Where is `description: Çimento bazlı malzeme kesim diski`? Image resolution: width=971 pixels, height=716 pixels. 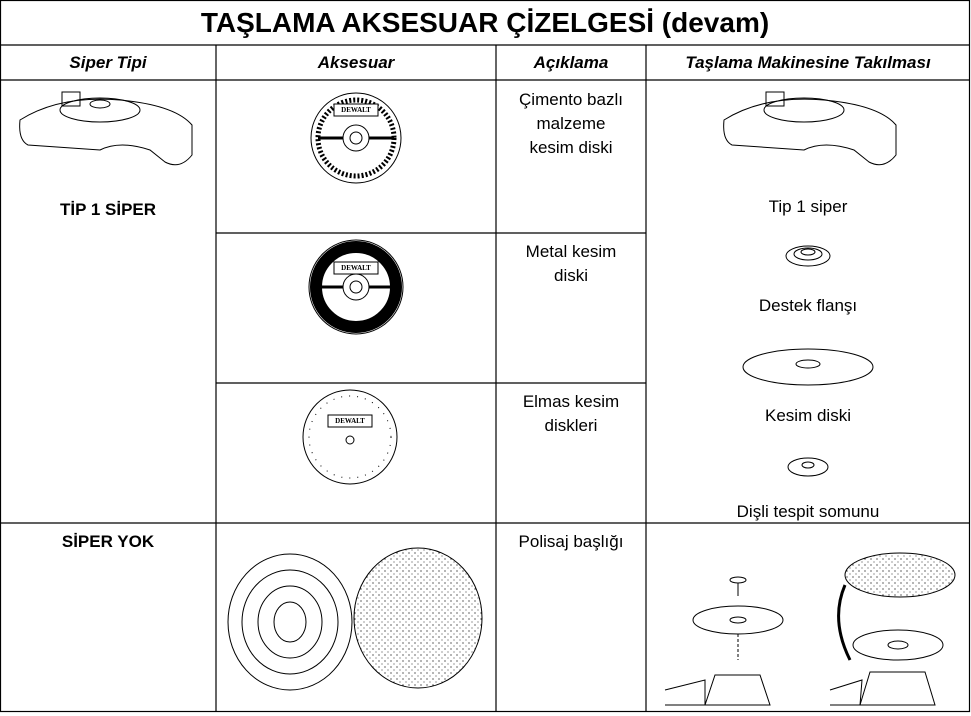
description: Çimento bazlı malzeme kesim diski is located at coordinates (571, 124).